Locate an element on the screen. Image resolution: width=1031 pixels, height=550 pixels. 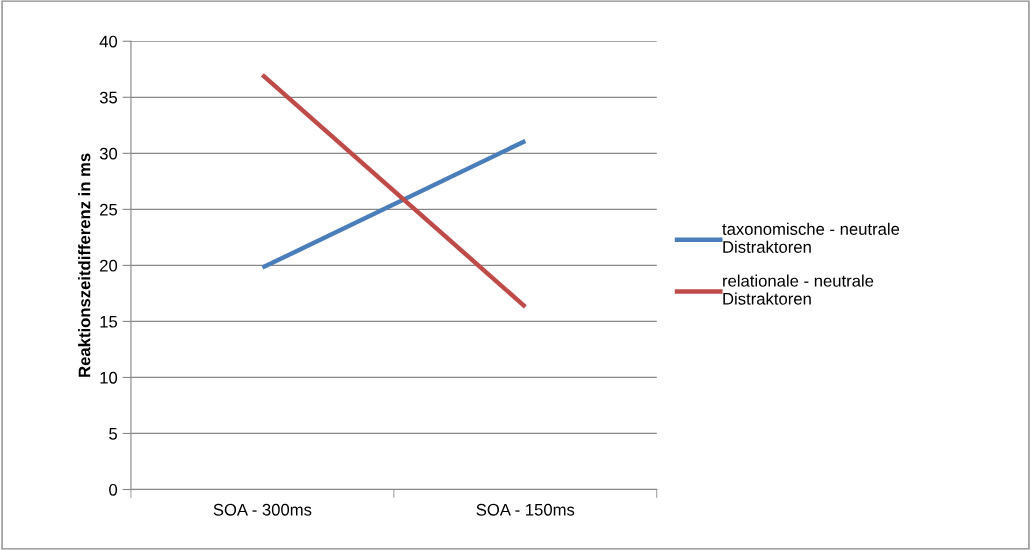
y-axis-title: Reaktionszeitdifferenz in ms is located at coordinates (84, 265).